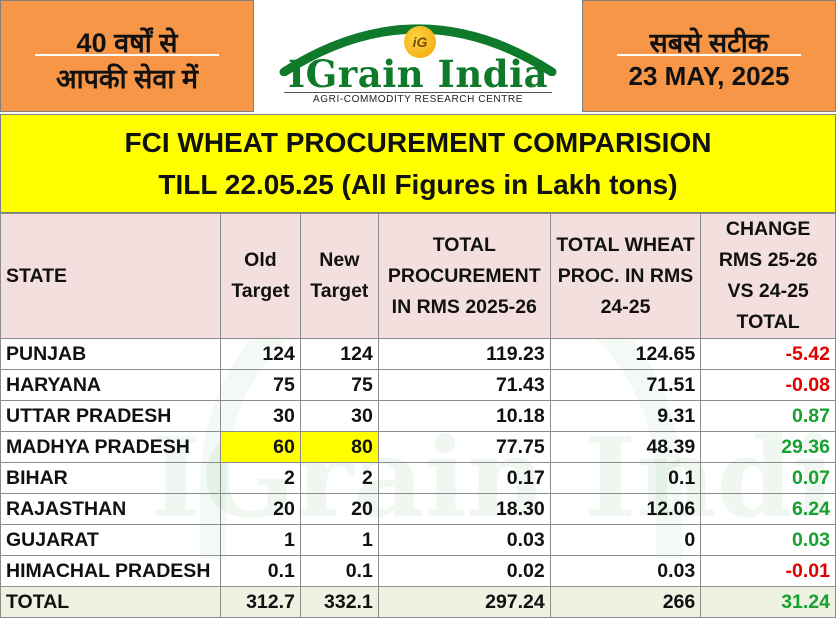  I want to click on procurement-2024-25-cell: 0.03, so click(625, 571).